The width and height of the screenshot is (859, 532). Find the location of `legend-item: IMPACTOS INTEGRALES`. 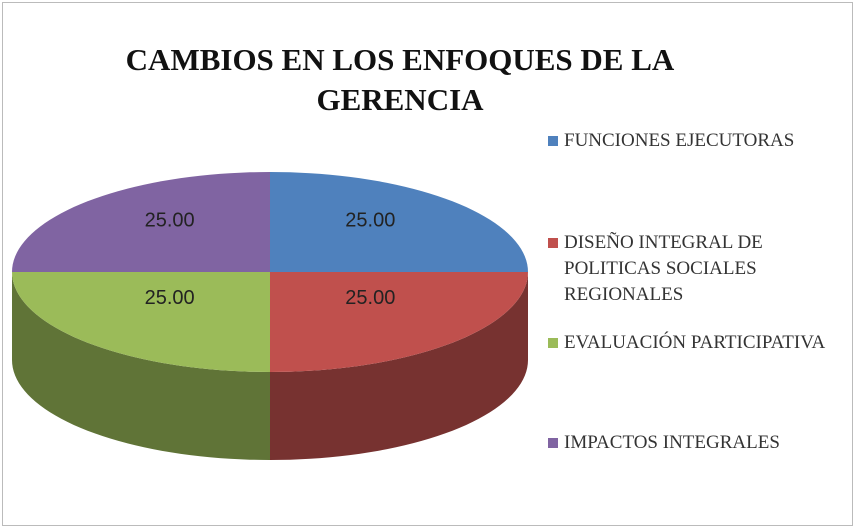

legend-item: IMPACTOS INTEGRALES is located at coordinates (701, 443).